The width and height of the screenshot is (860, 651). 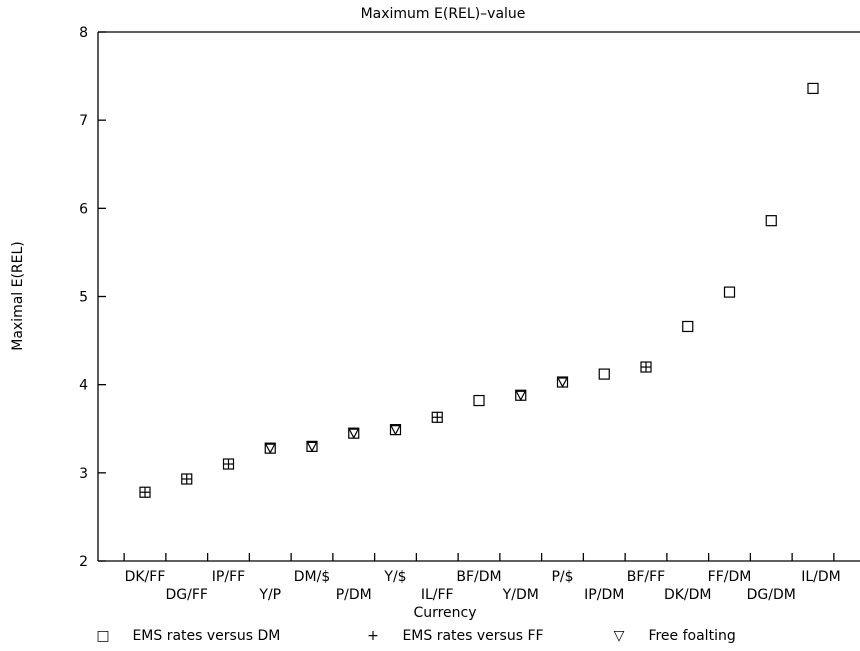 I want to click on y-tick-label: 2, so click(x=83, y=562).